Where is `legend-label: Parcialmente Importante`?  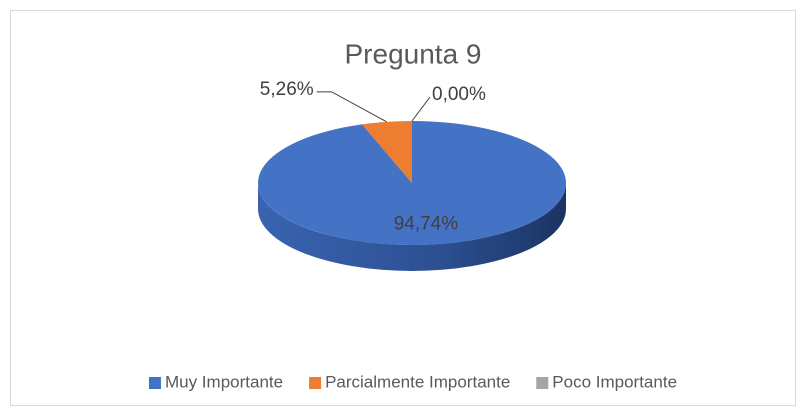 legend-label: Parcialmente Importante is located at coordinates (417, 381).